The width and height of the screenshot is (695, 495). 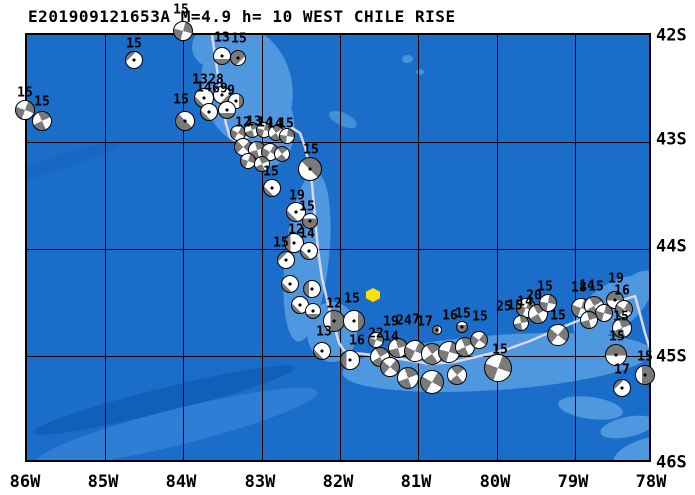 I want to click on lon-tick-label: 79W, so click(x=573, y=482).